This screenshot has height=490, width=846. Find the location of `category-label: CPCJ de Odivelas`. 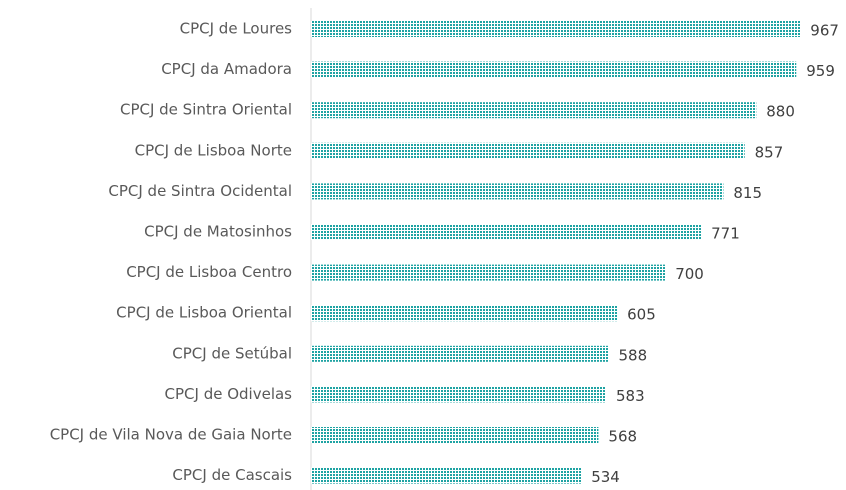

category-label: CPCJ de Odivelas is located at coordinates (229, 394).